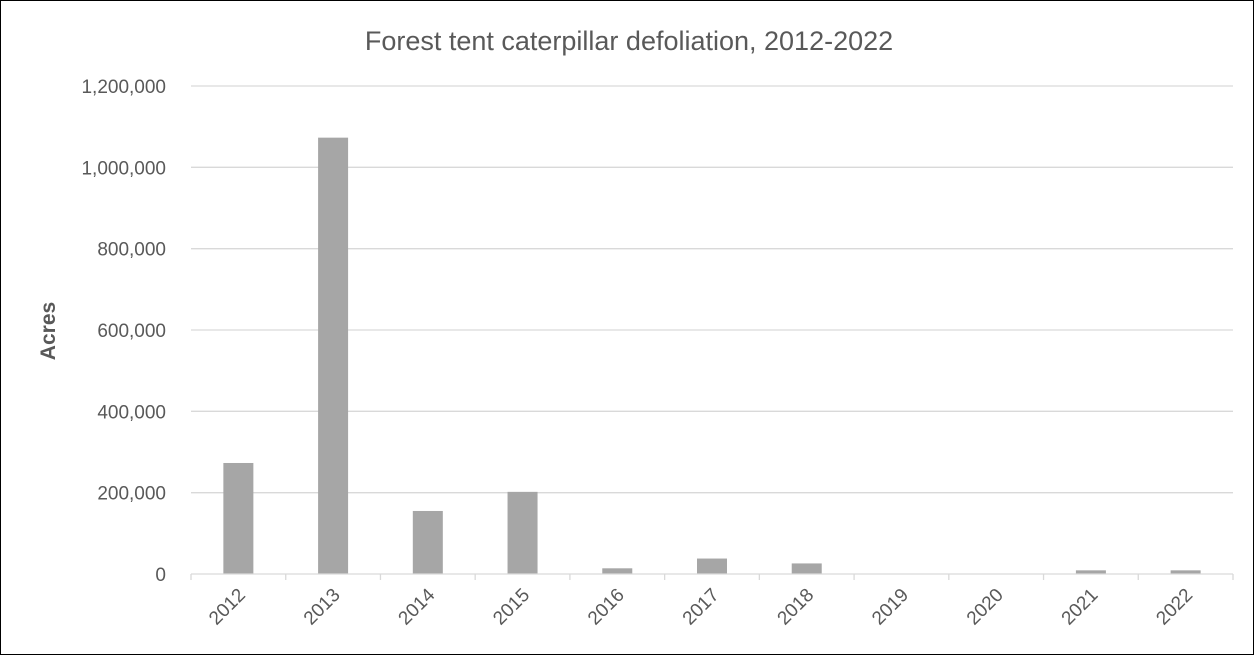  I want to click on x-tick-label: 2020, so click(985, 607).